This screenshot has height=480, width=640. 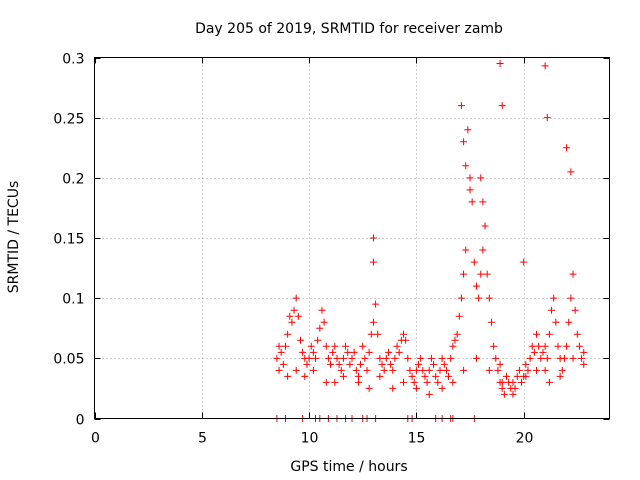 What do you see at coordinates (68, 240) in the screenshot?
I see `y-tick-label: 0.15` at bounding box center [68, 240].